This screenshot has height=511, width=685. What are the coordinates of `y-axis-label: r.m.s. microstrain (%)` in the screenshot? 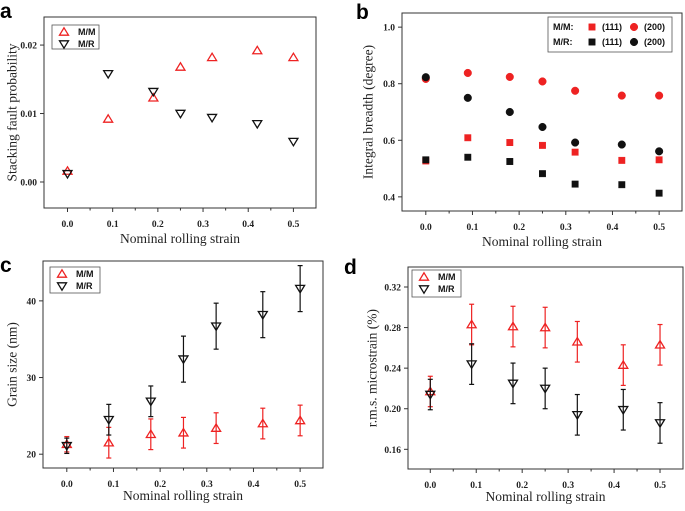 It's located at (372, 368).